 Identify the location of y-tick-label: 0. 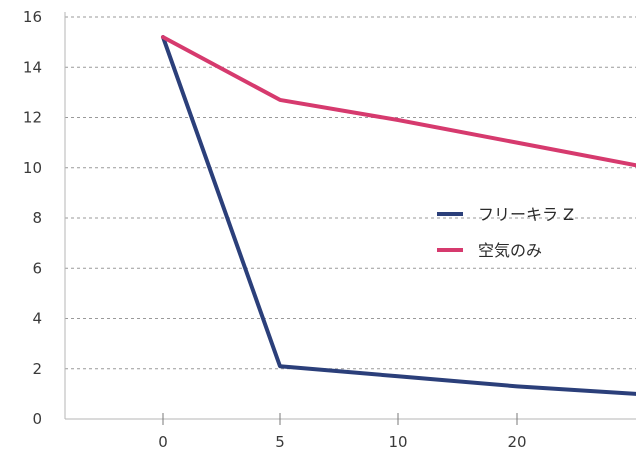
(37, 419).